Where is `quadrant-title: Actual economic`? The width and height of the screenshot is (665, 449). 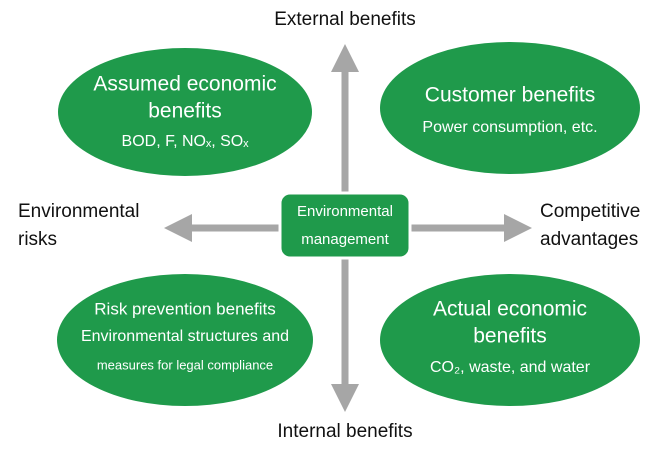
quadrant-title: Actual economic is located at coordinates (510, 309).